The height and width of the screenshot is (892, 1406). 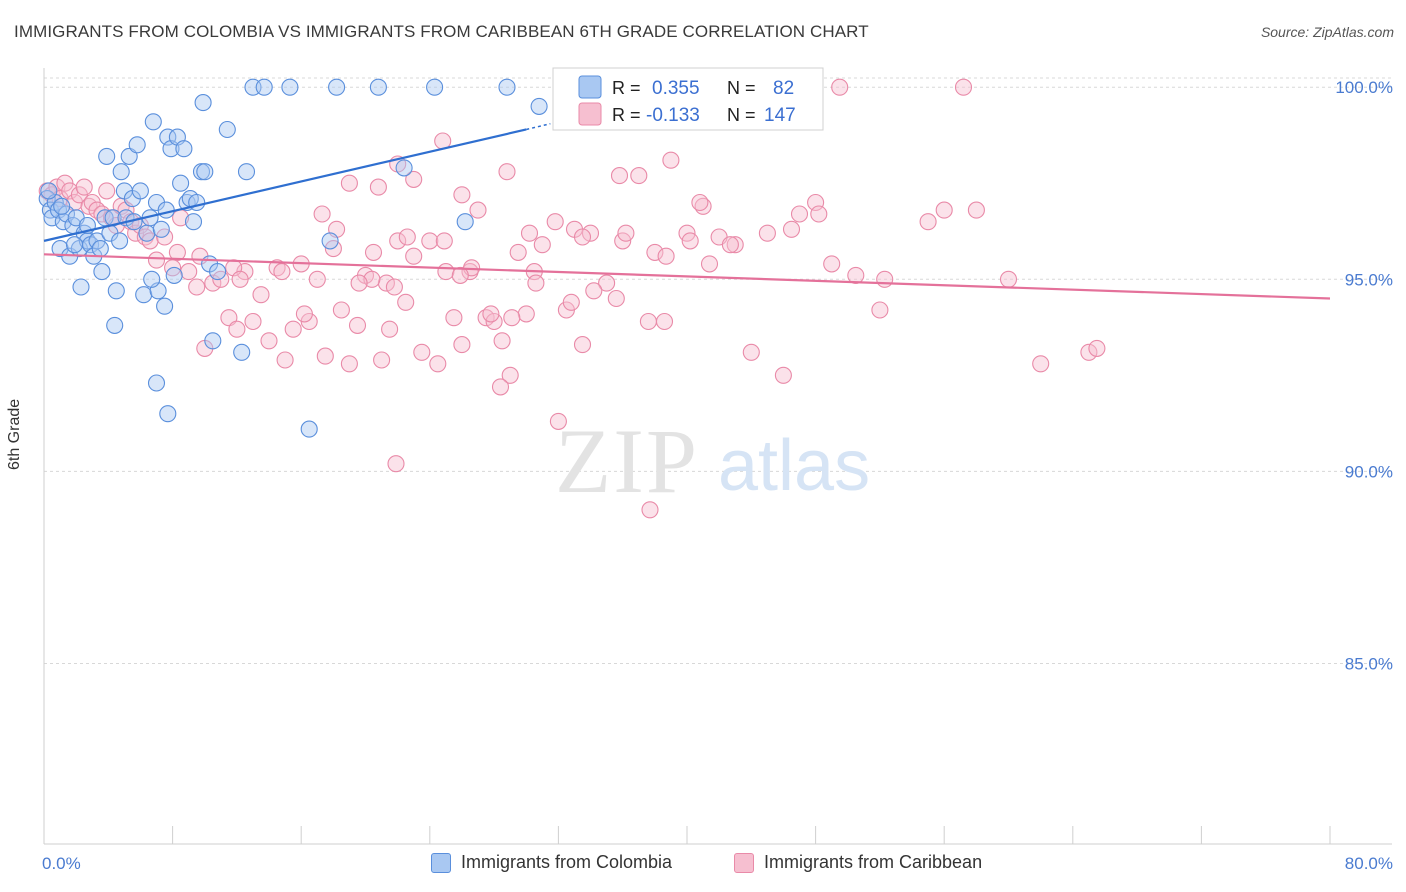 What do you see at coordinates (744, 862) in the screenshot?
I see `legend-swatch-caribbean-bottom` at bounding box center [744, 862].